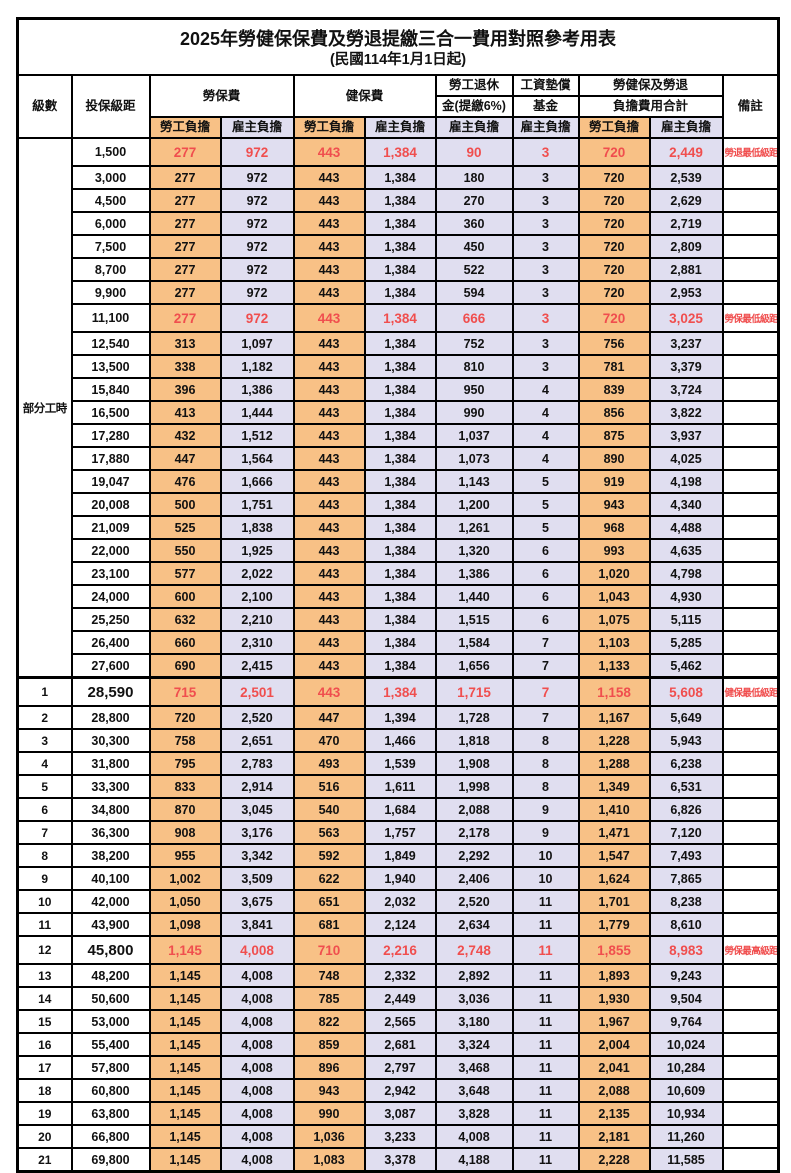 This screenshot has width=791, height=1173. Describe the element at coordinates (110, 269) in the screenshot. I see `salary-bracket-cell: 8,700` at that location.